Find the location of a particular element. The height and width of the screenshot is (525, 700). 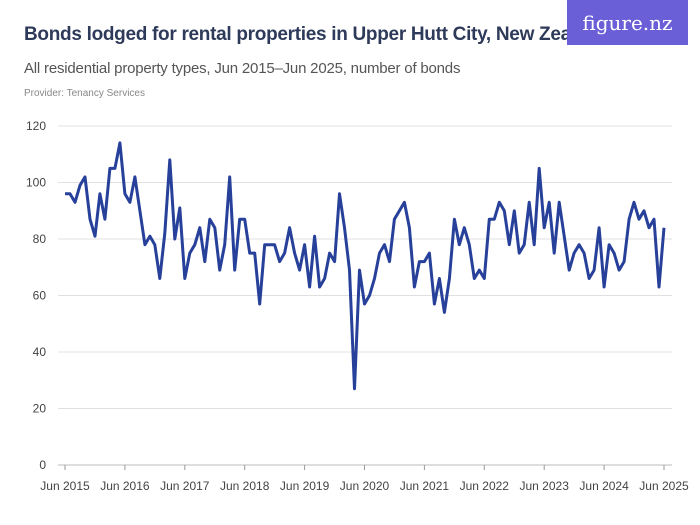

y-tick-label: 120 is located at coordinates (36, 126).